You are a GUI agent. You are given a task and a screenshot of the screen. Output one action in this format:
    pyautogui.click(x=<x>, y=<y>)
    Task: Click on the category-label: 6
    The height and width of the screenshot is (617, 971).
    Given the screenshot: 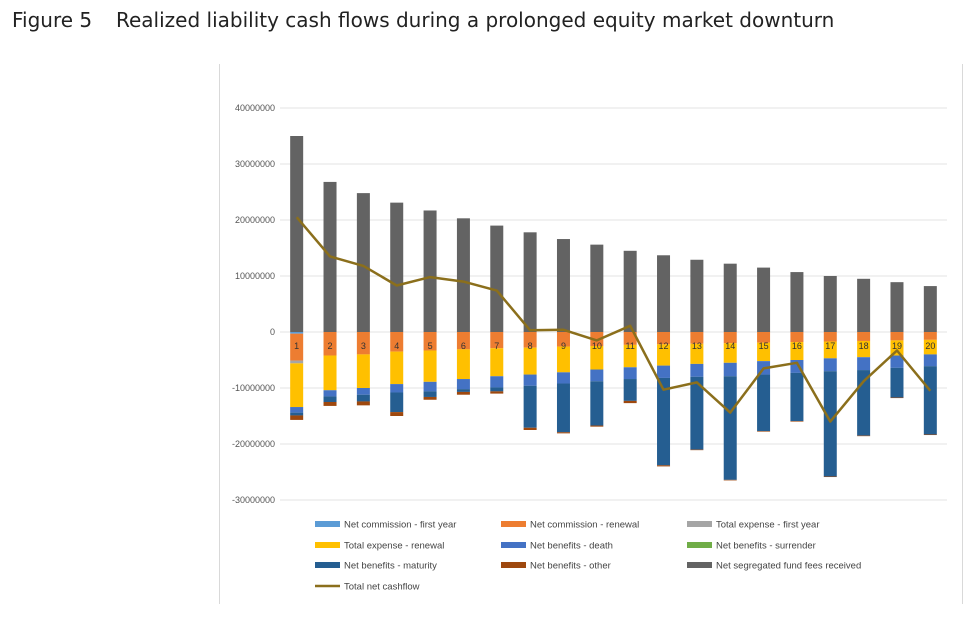 What is the action you would take?
    pyautogui.click(x=463, y=346)
    